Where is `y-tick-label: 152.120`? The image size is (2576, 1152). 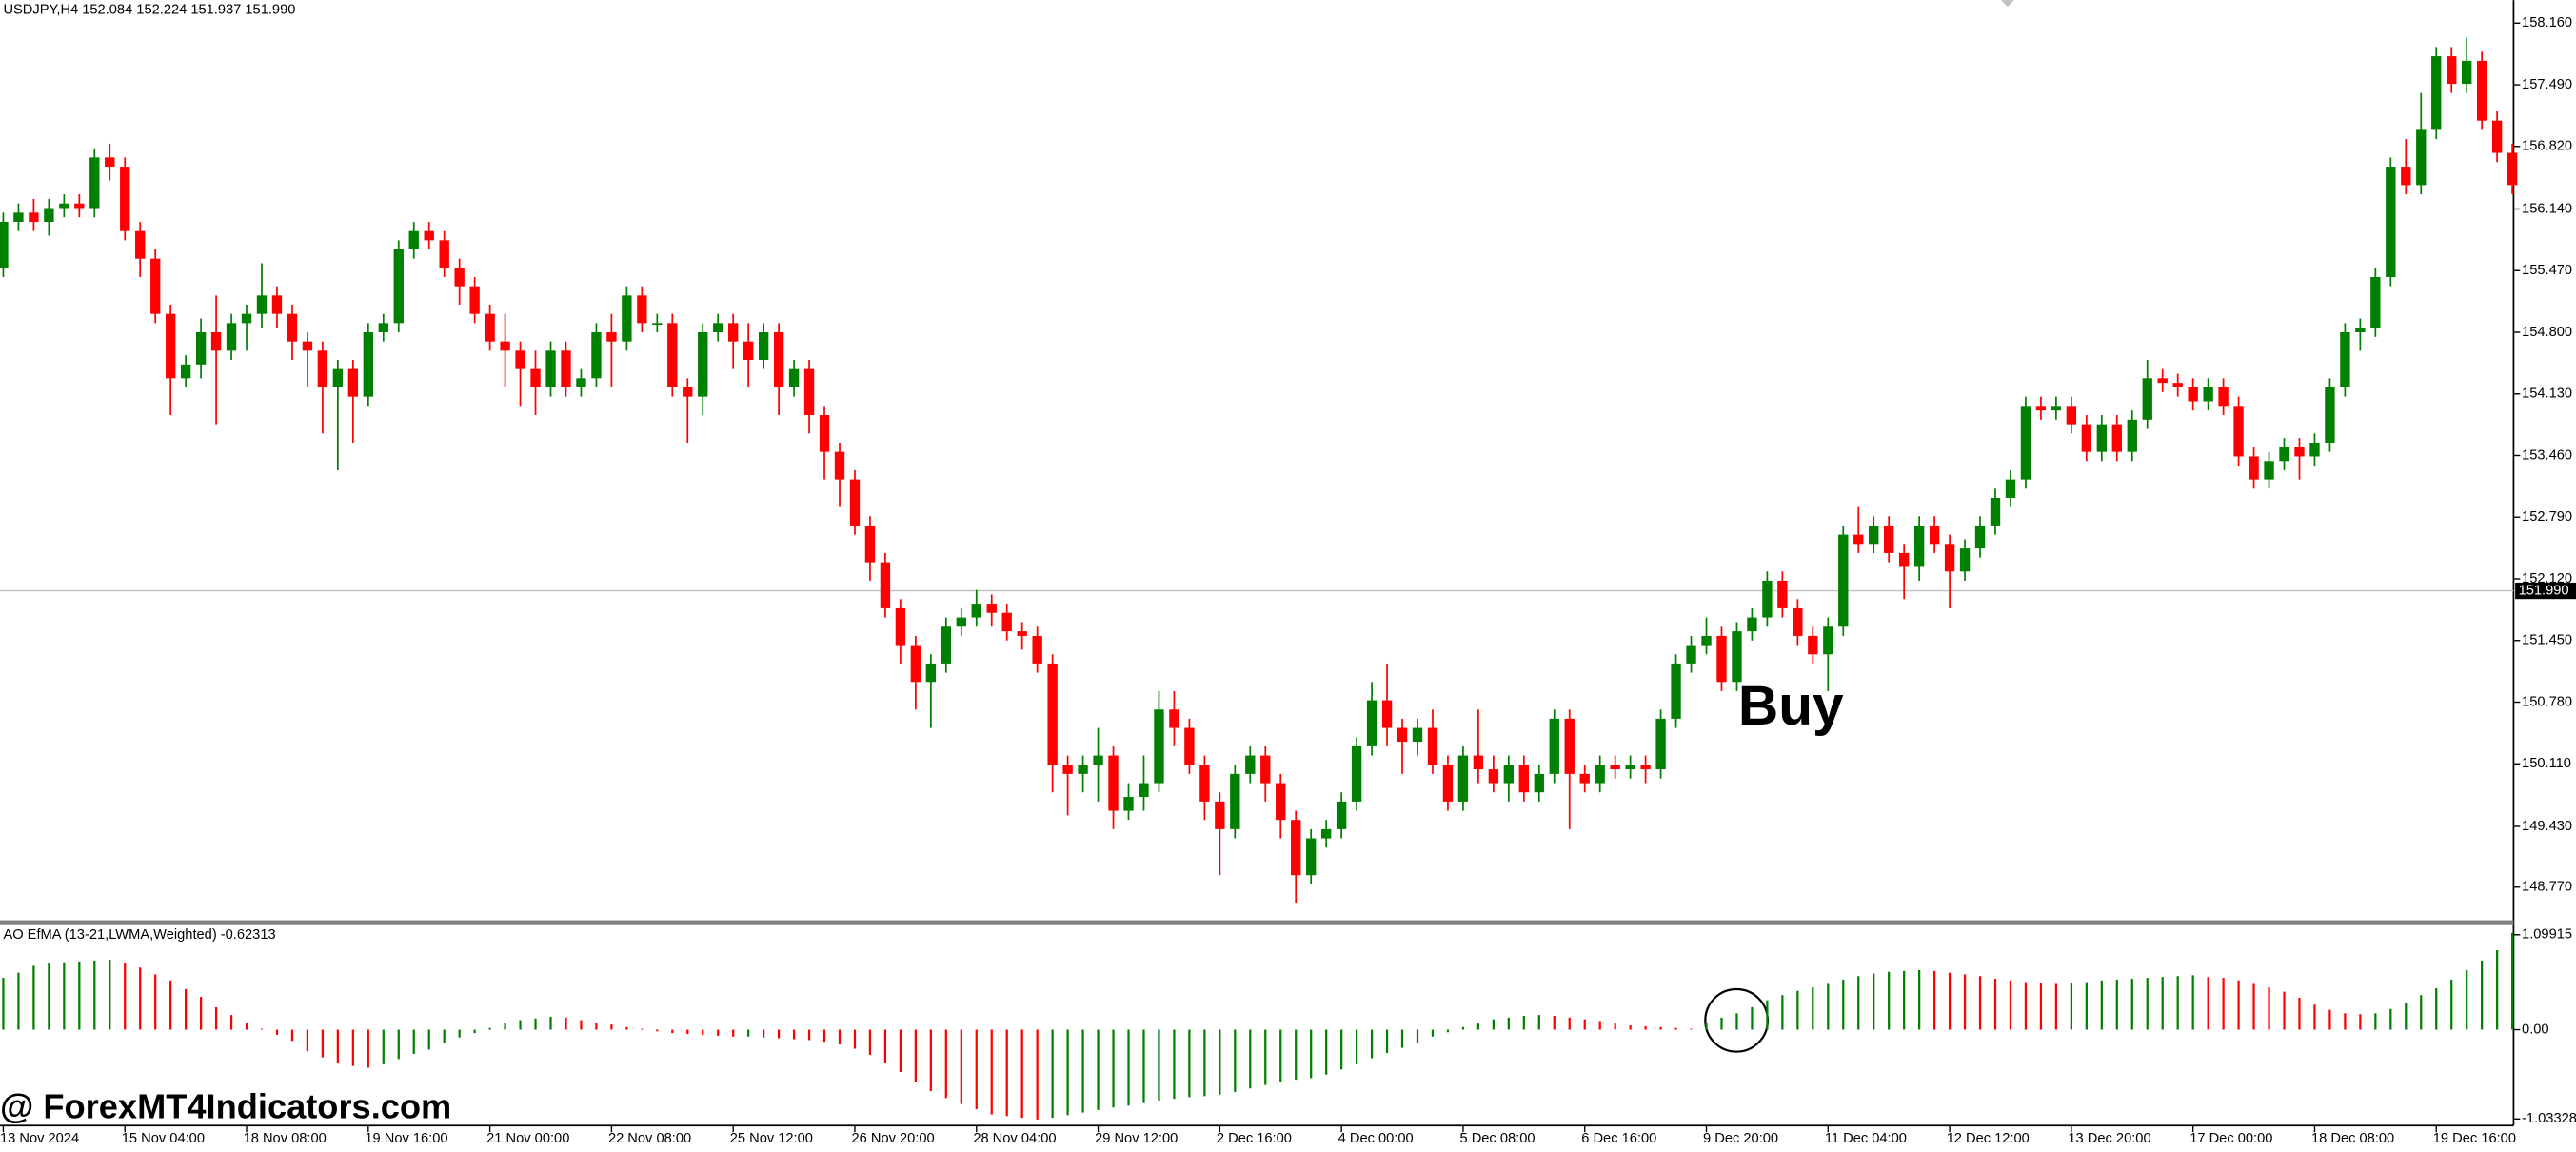 y-tick-label: 152.120 is located at coordinates (2547, 579).